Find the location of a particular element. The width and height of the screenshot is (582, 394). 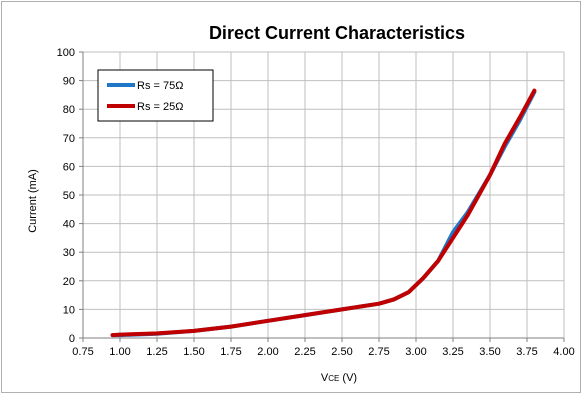

y-tick-label: 20 is located at coordinates (69, 282).